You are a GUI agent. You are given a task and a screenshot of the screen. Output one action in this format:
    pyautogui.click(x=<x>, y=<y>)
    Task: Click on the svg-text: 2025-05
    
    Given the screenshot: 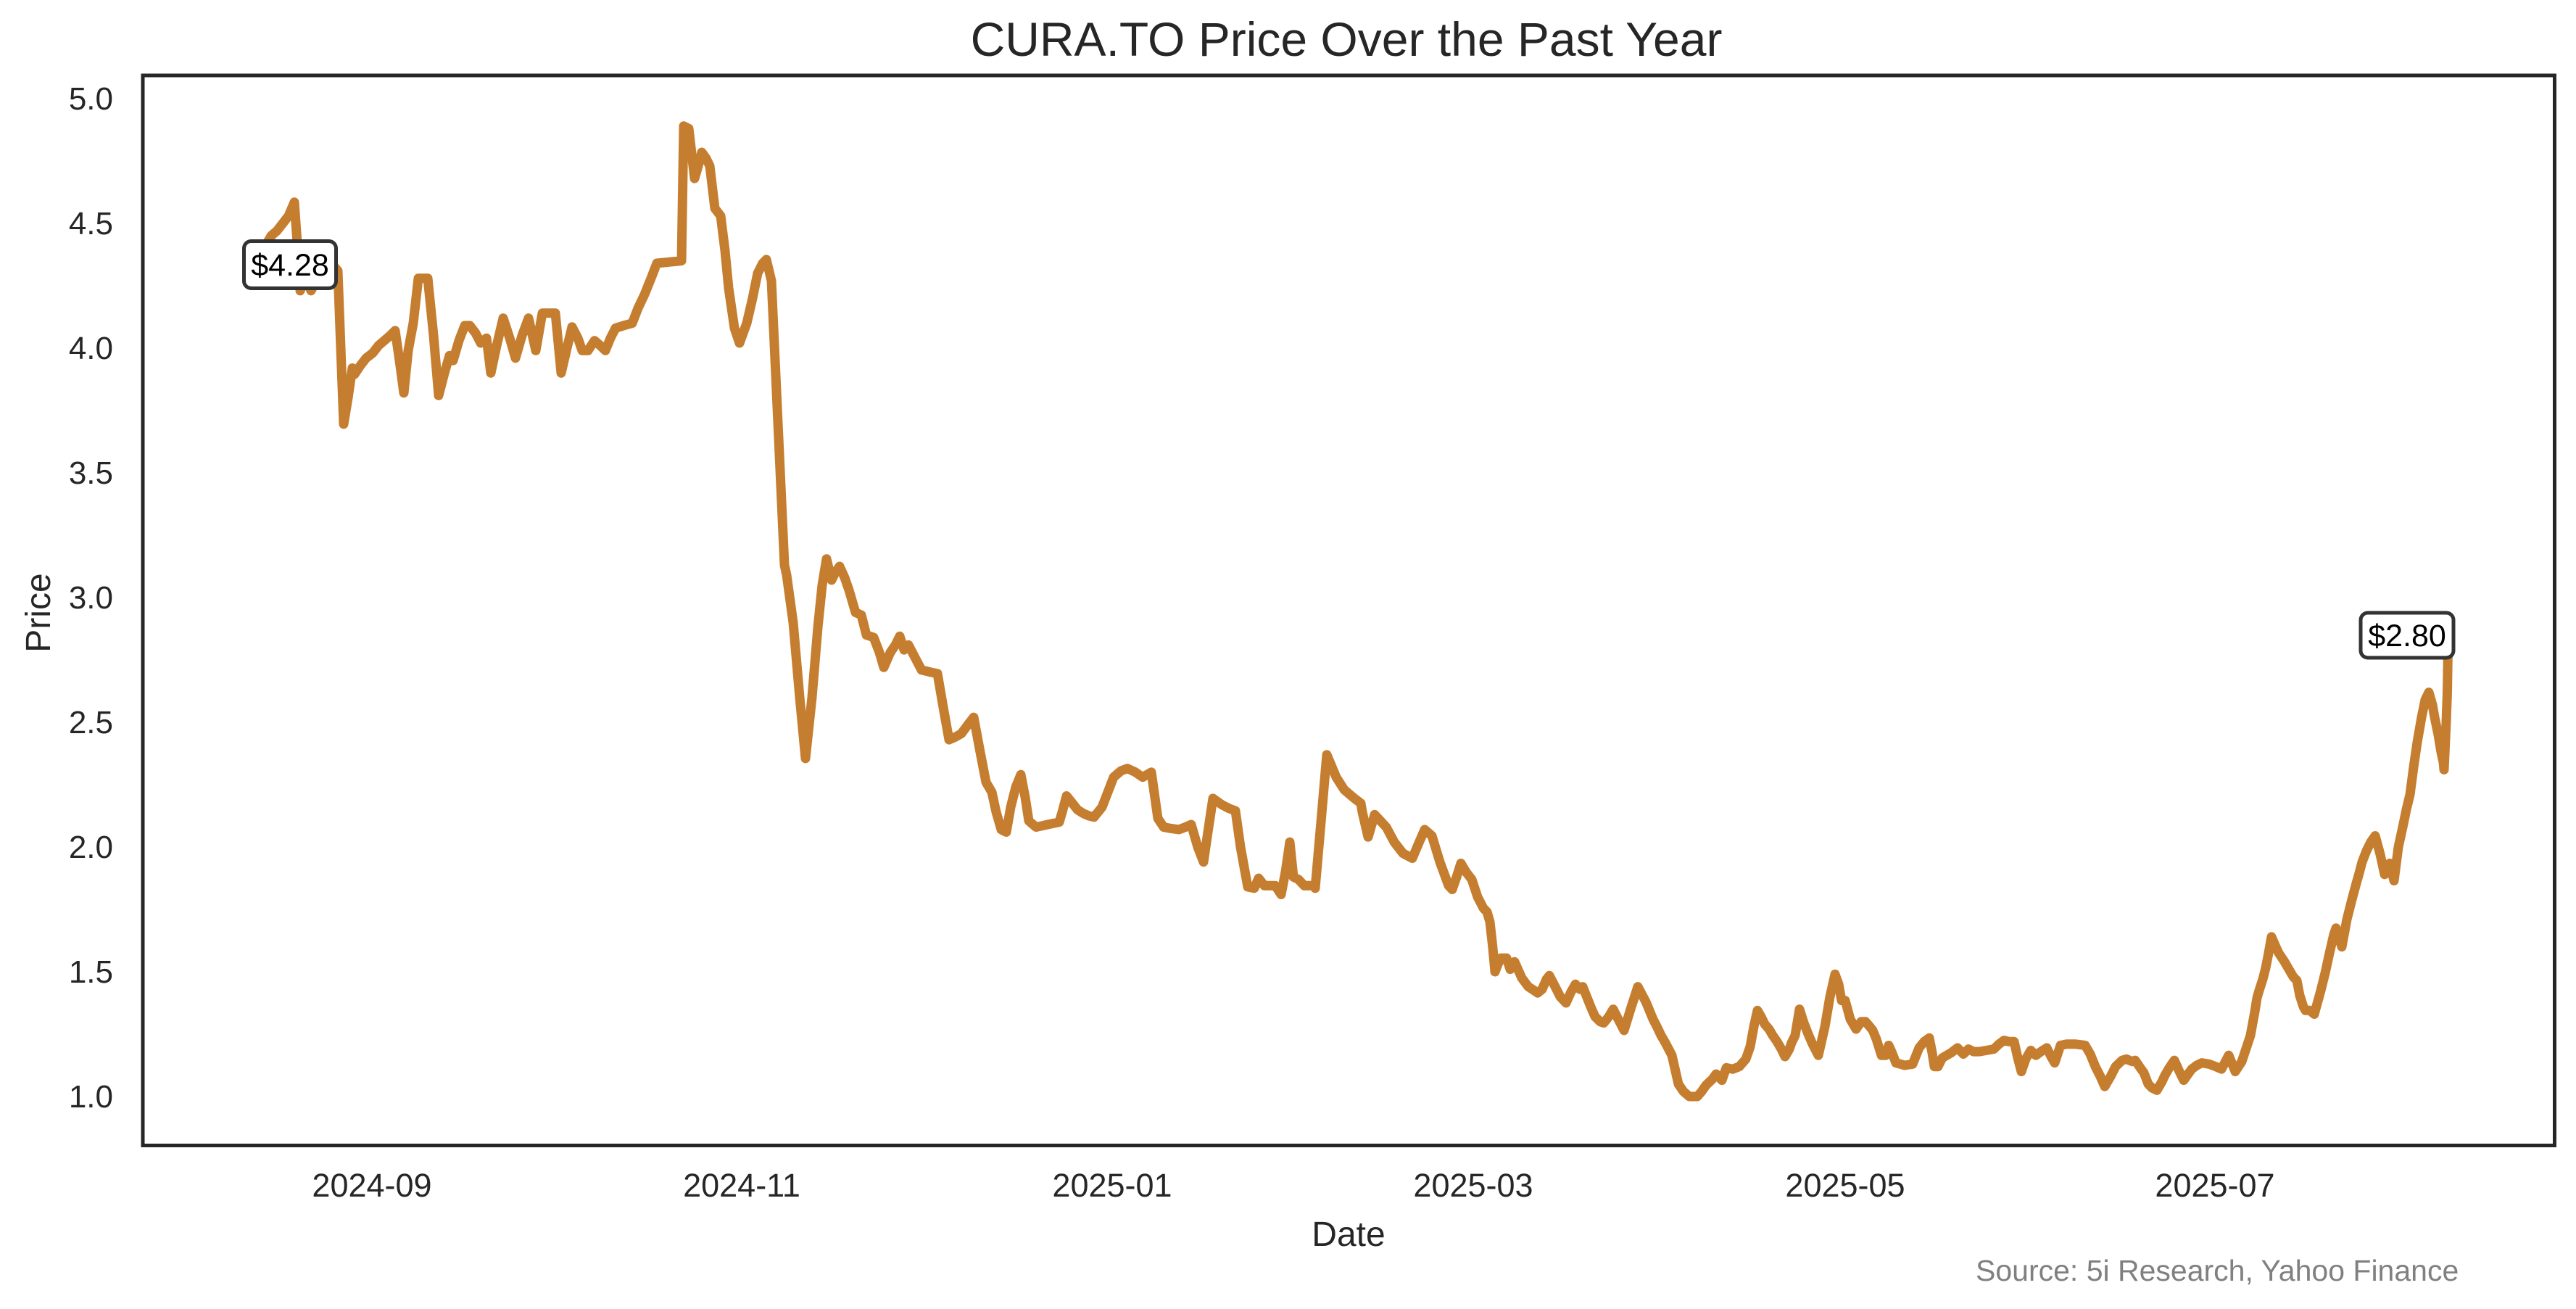 What is the action you would take?
    pyautogui.click(x=1845, y=1185)
    